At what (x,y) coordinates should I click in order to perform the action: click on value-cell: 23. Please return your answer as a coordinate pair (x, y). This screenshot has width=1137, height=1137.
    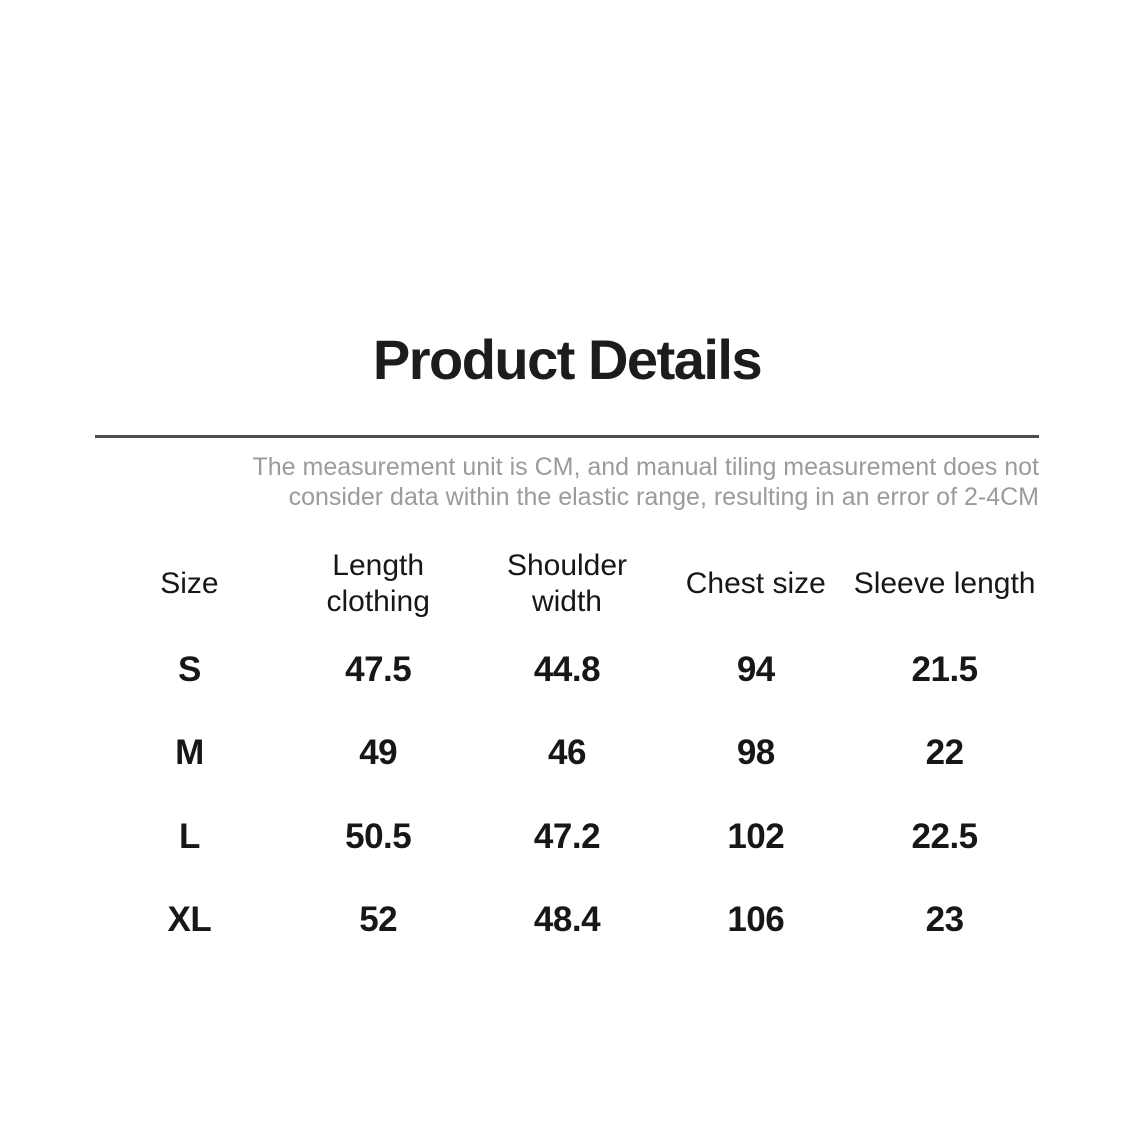
    Looking at the image, I should click on (944, 920).